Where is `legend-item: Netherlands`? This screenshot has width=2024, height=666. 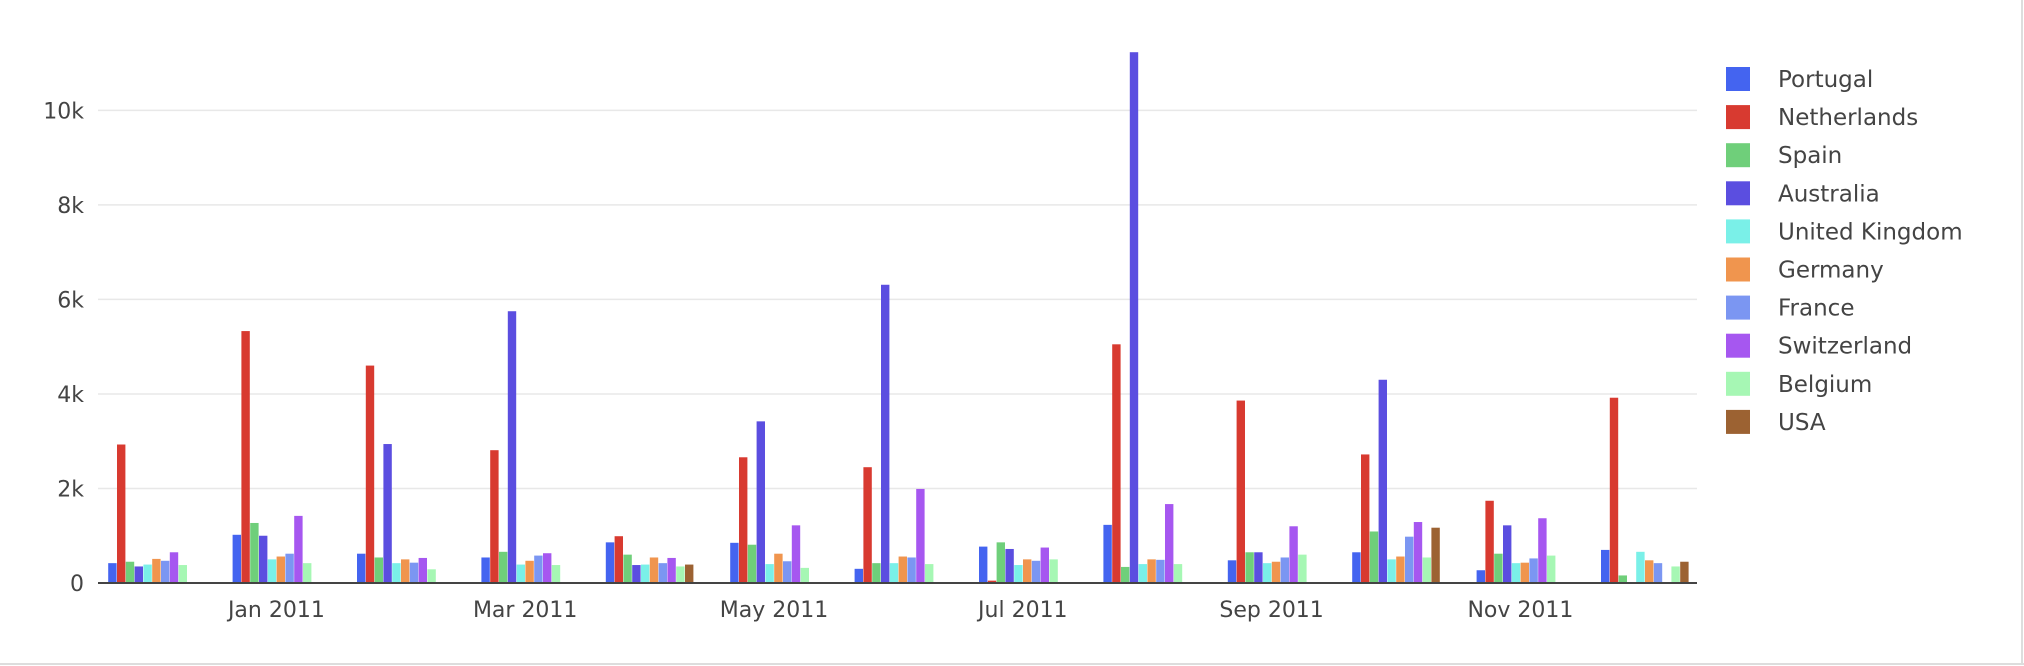
legend-item: Netherlands is located at coordinates (1822, 118).